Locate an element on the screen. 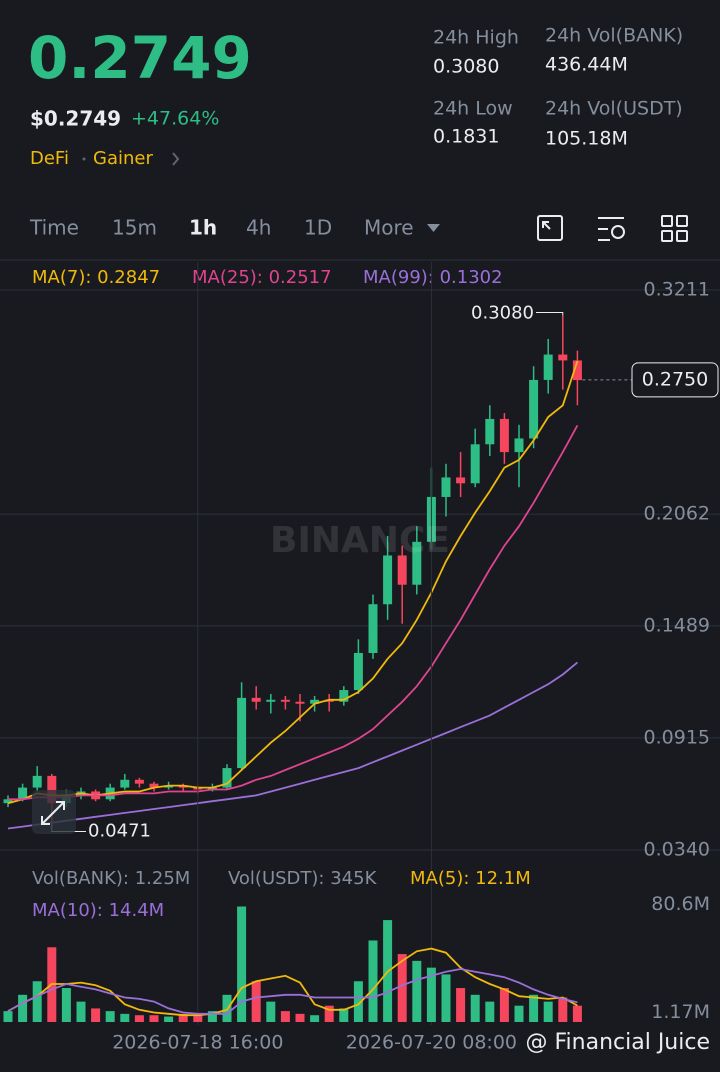  annotation-line is located at coordinates (550, 314).